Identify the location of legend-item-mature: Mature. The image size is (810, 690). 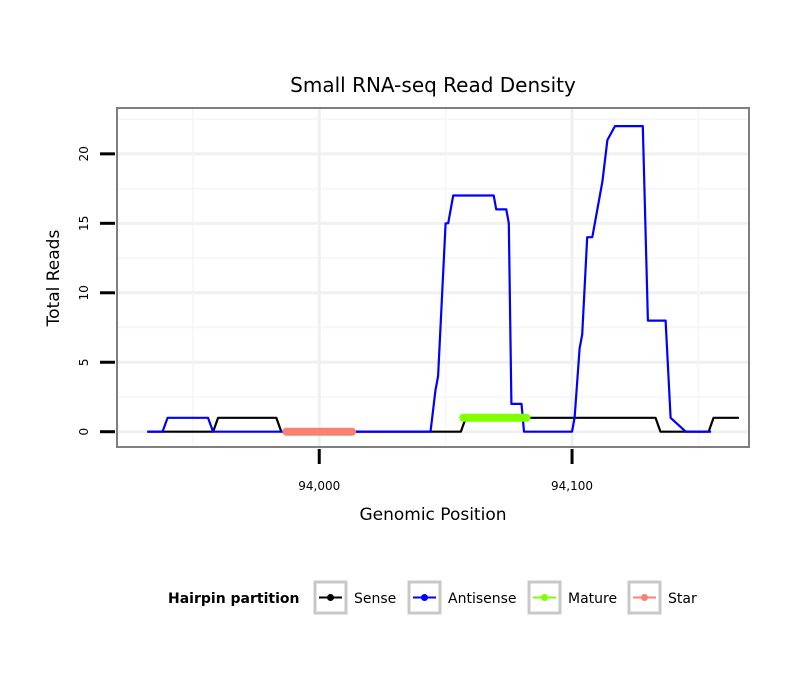
(572, 597).